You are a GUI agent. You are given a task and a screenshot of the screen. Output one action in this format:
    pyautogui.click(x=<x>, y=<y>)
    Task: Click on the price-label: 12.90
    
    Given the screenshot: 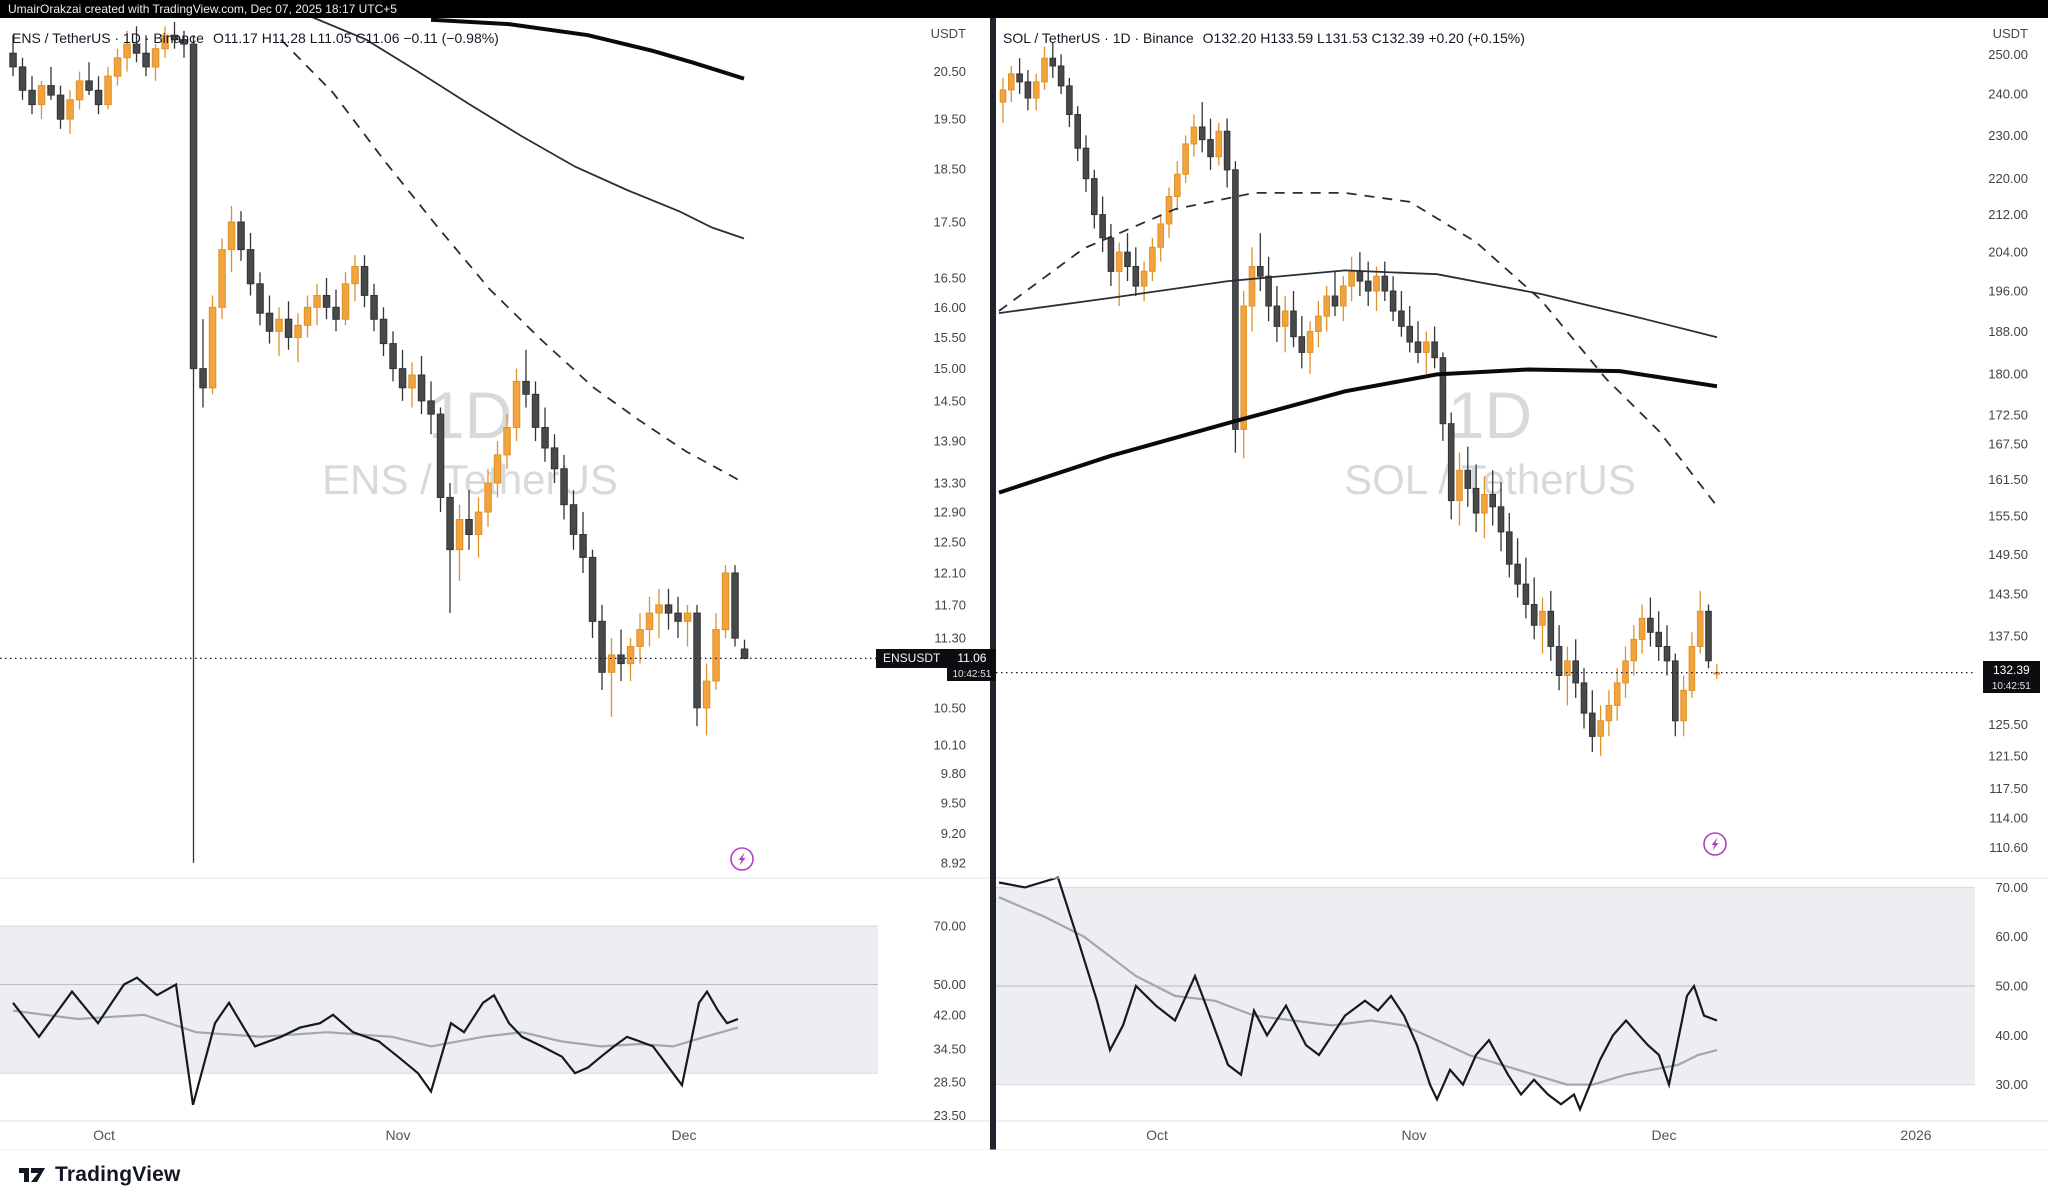 What is the action you would take?
    pyautogui.click(x=949, y=512)
    